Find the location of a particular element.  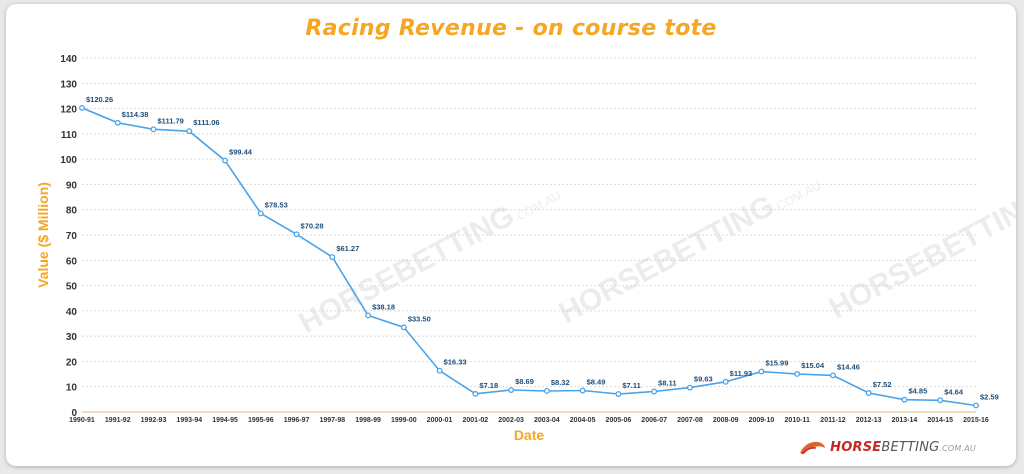

x-tick-label: 2015-16 is located at coordinates (976, 420).